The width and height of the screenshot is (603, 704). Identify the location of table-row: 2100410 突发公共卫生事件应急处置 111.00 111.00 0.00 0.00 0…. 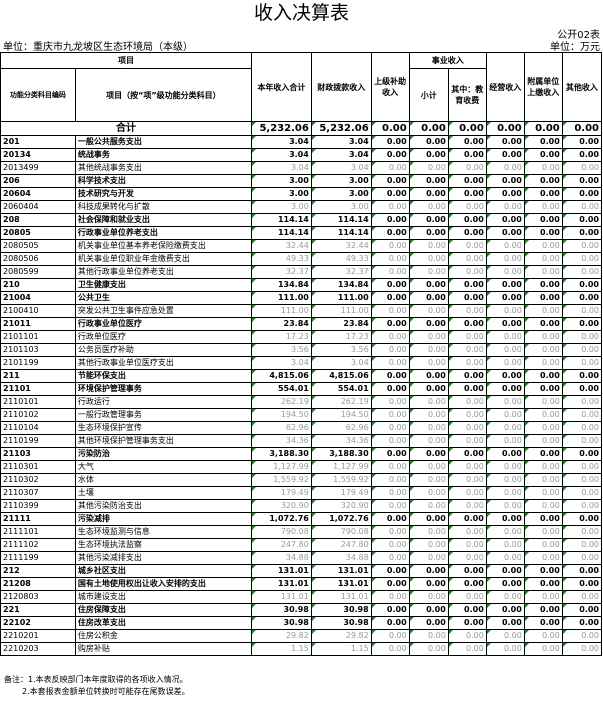
(301, 311).